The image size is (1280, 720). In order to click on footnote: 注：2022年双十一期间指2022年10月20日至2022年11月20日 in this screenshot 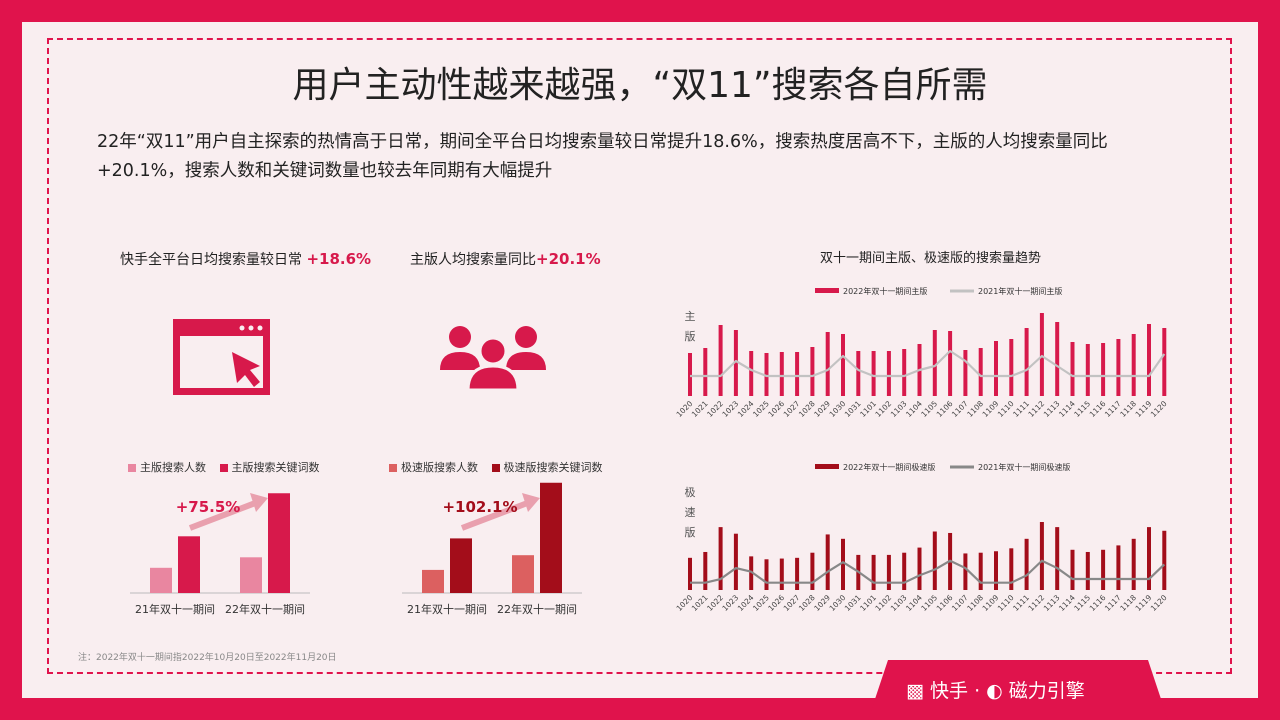, I will do `click(207, 658)`.